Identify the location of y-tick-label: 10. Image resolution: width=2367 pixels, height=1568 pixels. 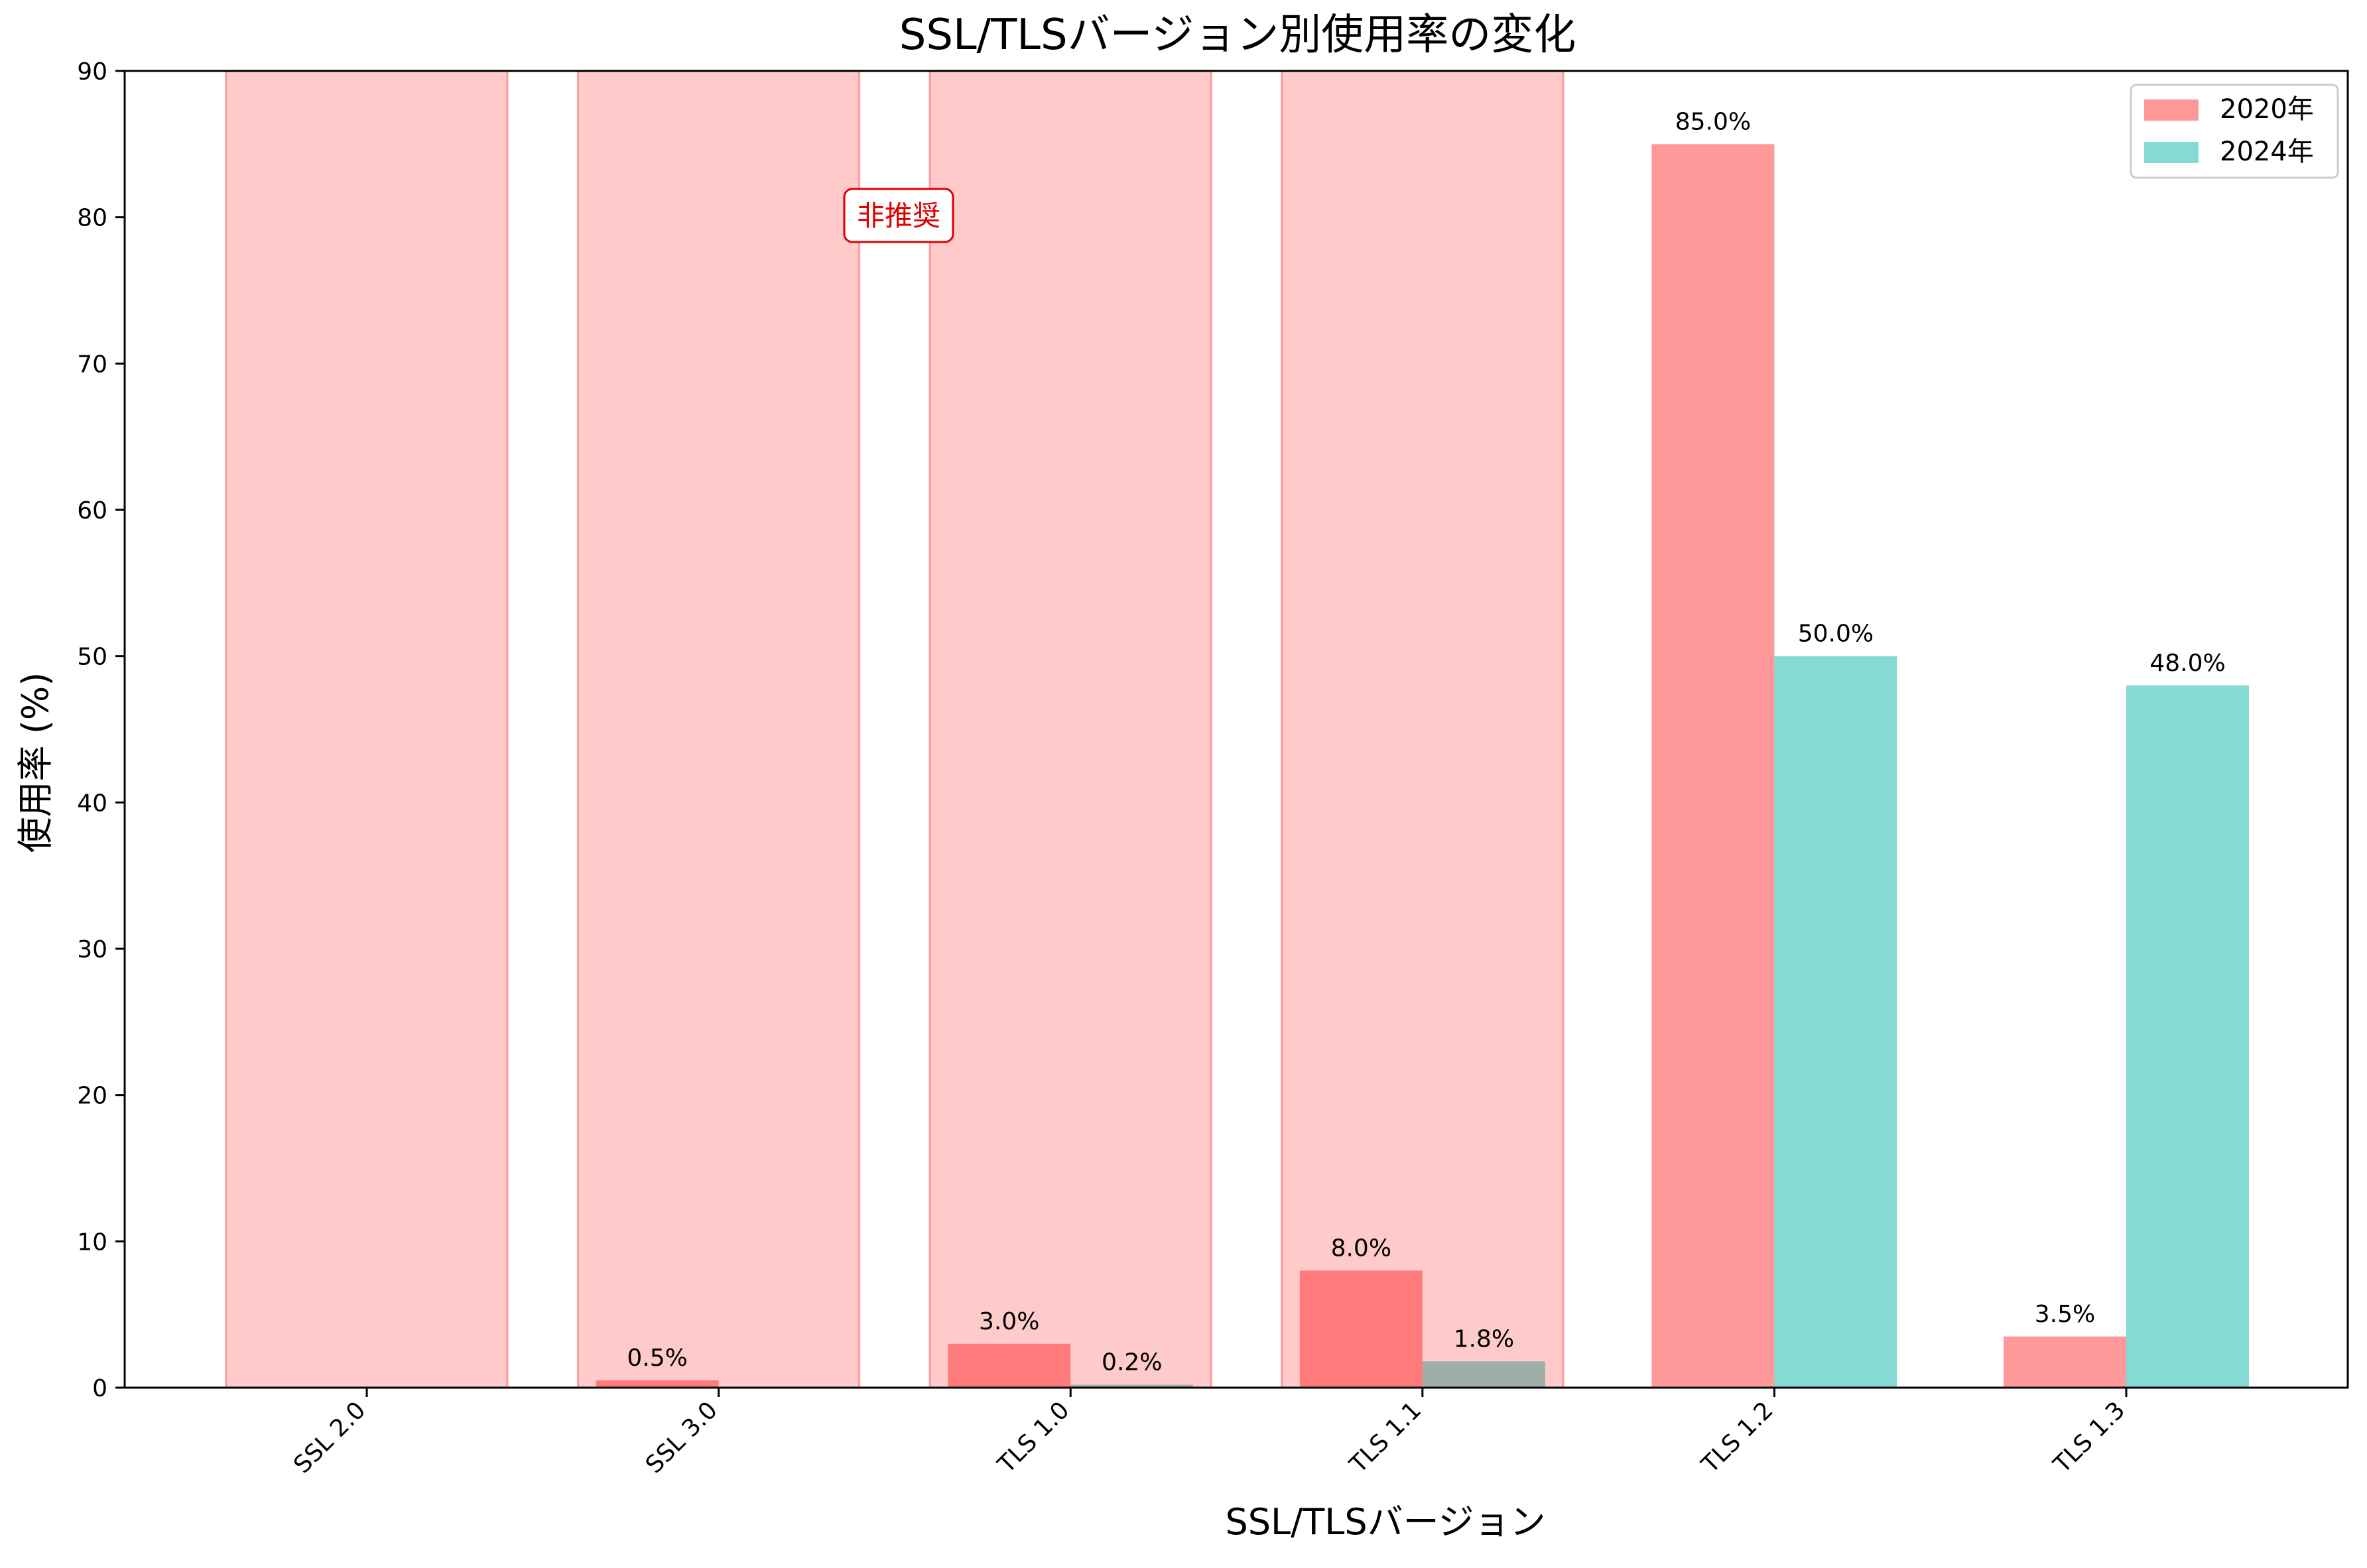
(92, 1242).